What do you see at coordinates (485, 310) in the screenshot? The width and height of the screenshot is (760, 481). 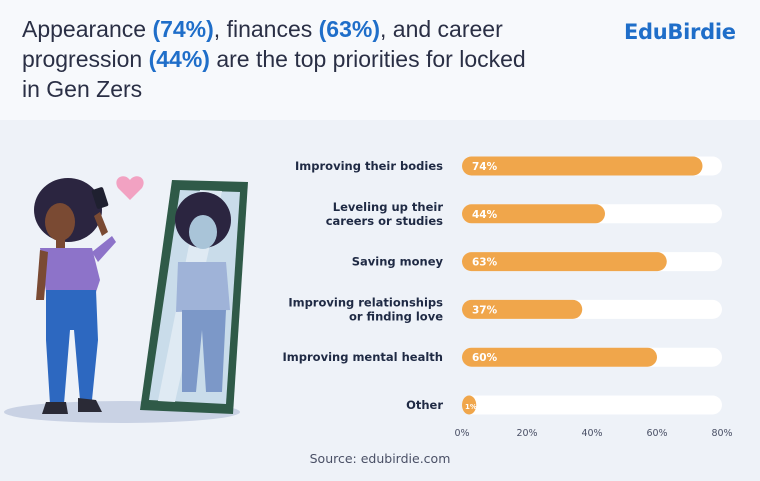 I see `value-label: 37%` at bounding box center [485, 310].